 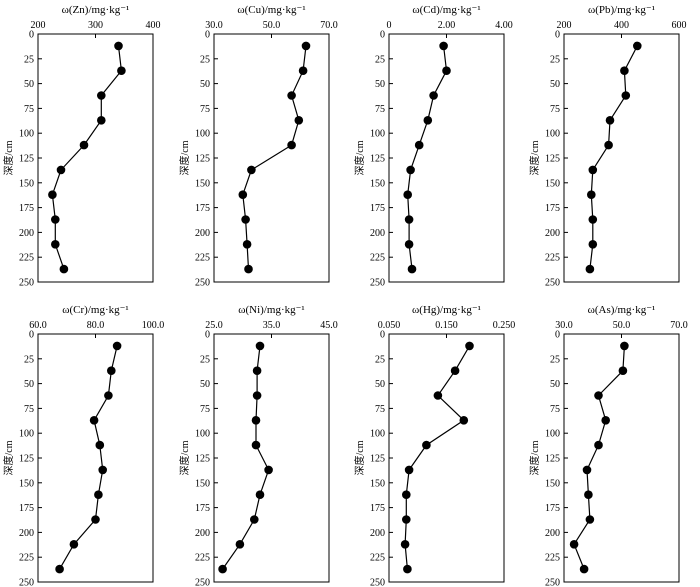 What do you see at coordinates (95, 310) in the screenshot?
I see `chart-title: ω(Cr)/mg·kg⁻¹` at bounding box center [95, 310].